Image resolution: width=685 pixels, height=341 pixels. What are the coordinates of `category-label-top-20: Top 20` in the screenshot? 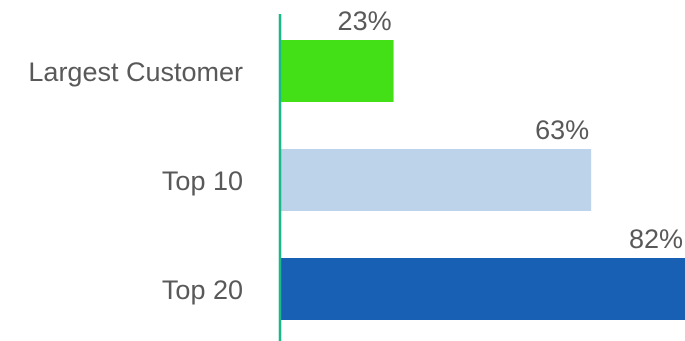 It's located at (202, 290).